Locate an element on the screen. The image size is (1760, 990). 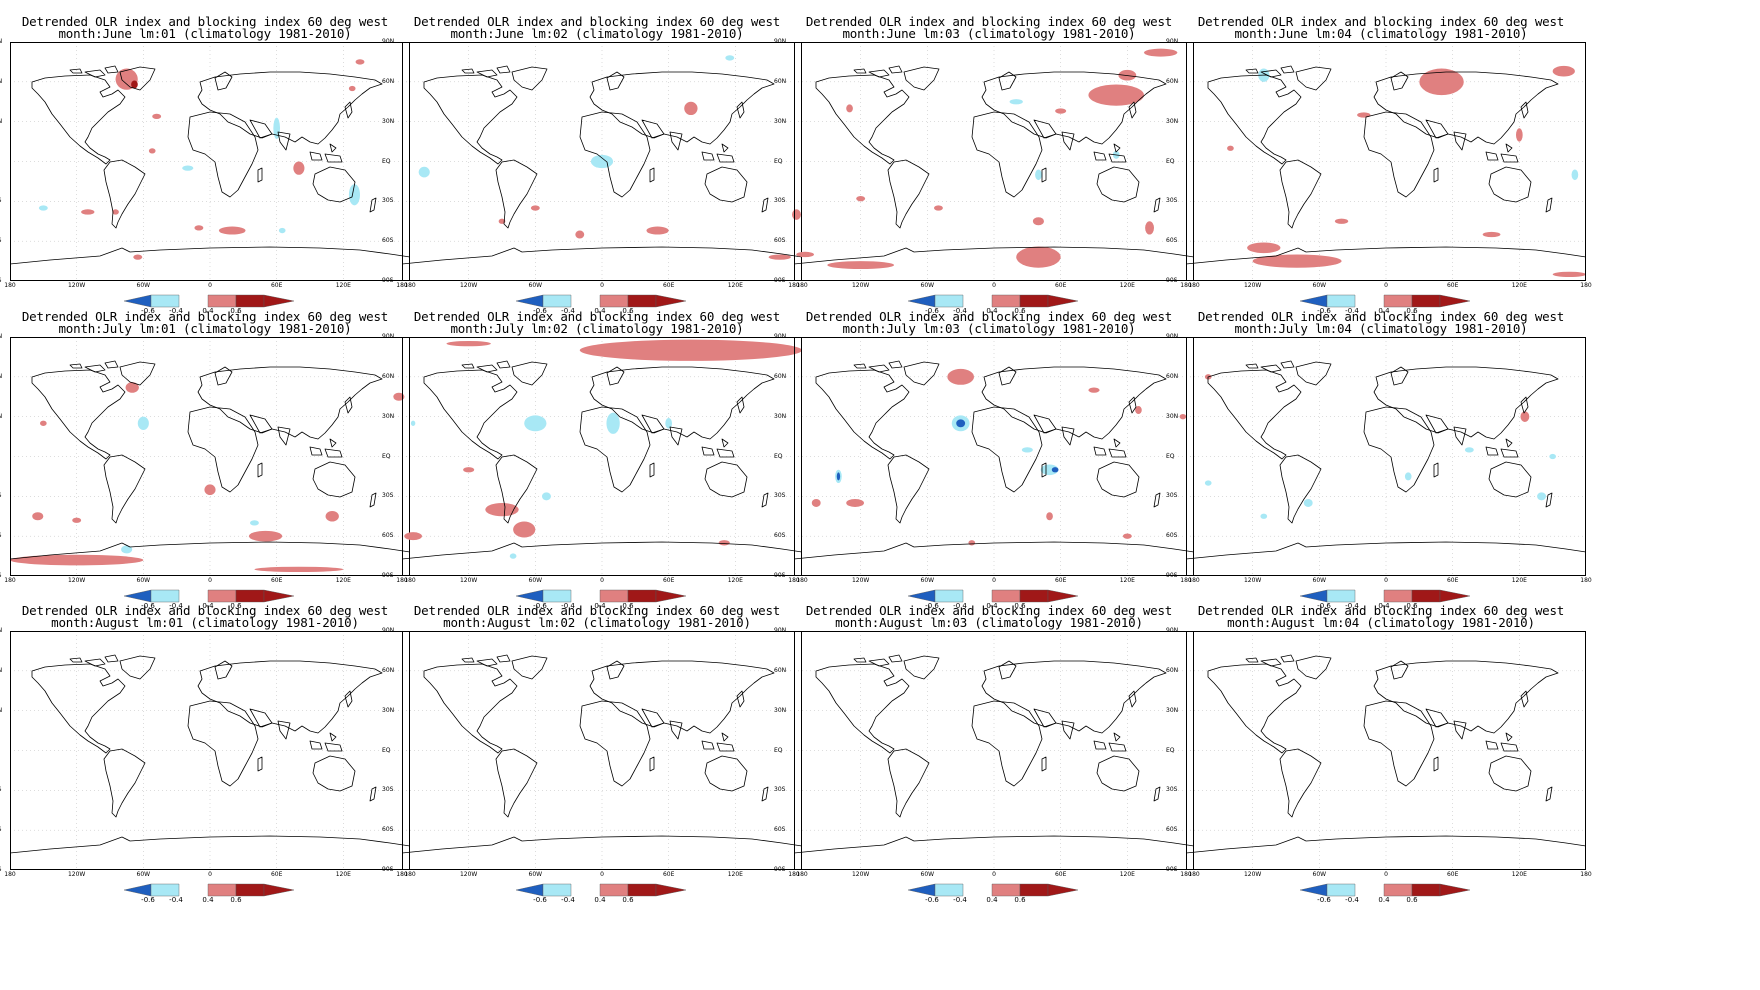
lon-tick-label: 120E is located at coordinates (735, 580).